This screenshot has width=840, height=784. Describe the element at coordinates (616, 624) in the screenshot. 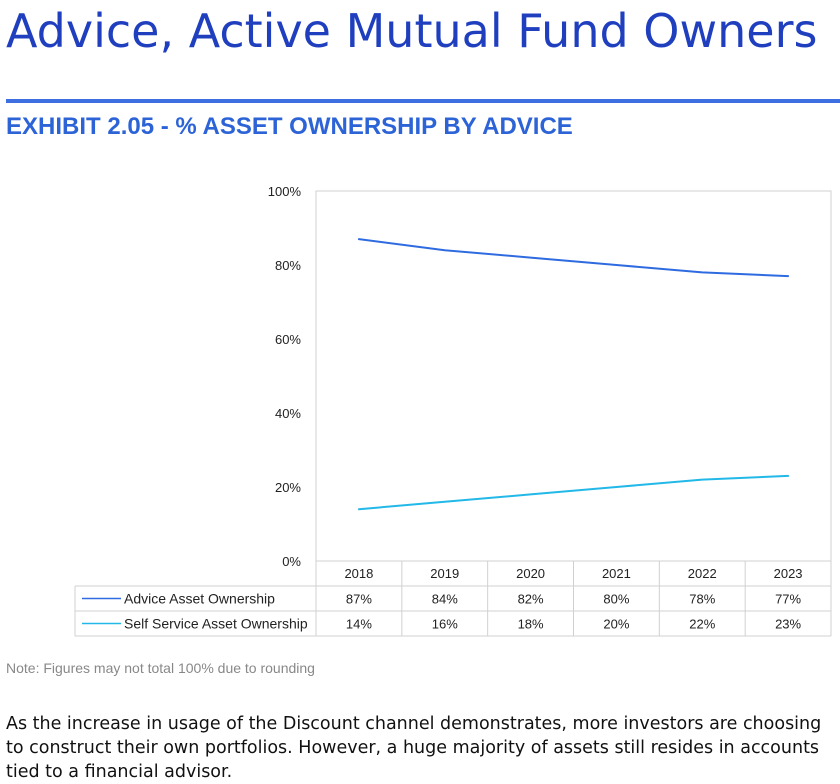

I see `data-table-value: 20%` at that location.